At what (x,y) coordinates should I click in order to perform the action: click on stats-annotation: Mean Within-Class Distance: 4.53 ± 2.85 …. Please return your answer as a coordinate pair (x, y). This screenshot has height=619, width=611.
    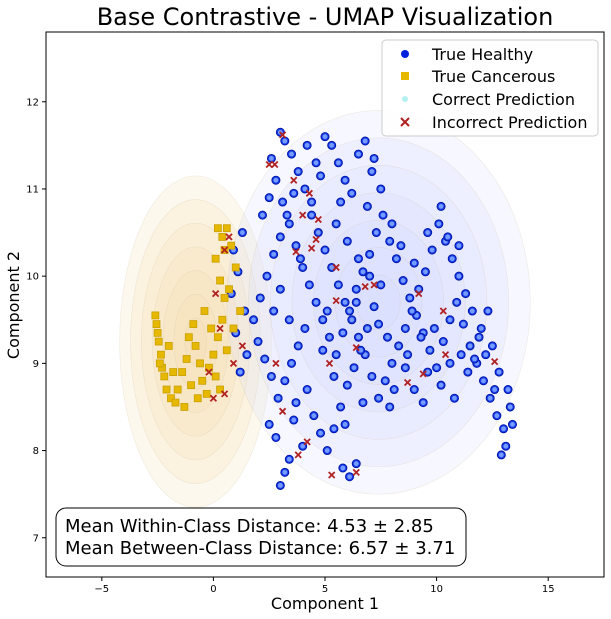
    Looking at the image, I should click on (261, 537).